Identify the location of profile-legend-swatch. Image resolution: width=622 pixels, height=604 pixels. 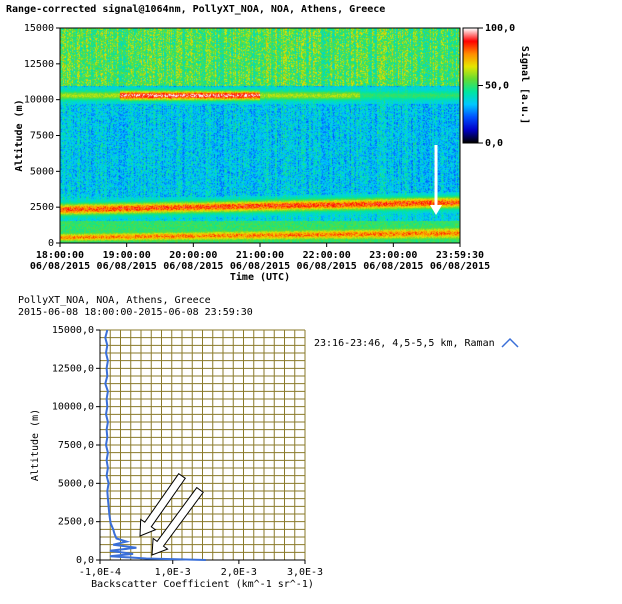
(510, 342).